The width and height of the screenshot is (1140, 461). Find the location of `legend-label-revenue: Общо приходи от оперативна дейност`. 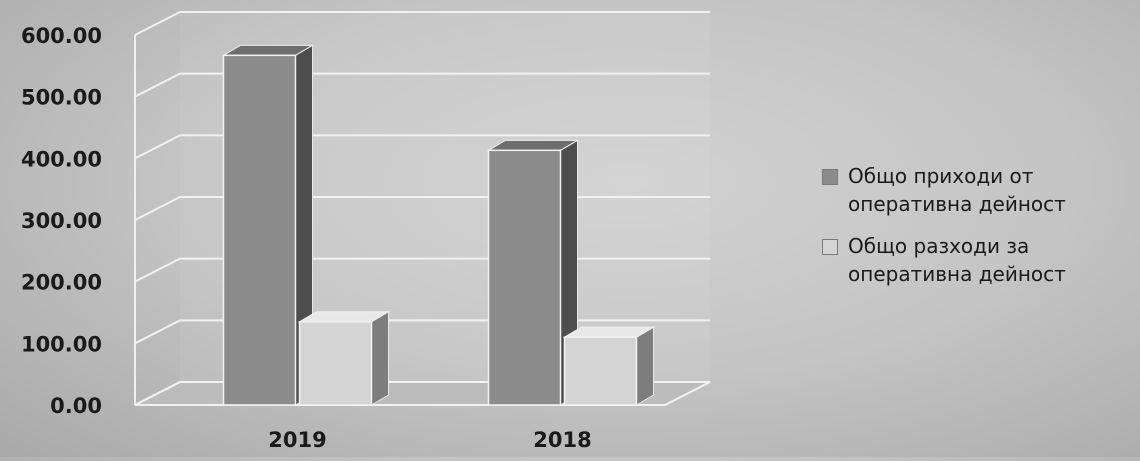

legend-label-revenue: Общо приходи от оперативна дейност is located at coordinates (957, 190).